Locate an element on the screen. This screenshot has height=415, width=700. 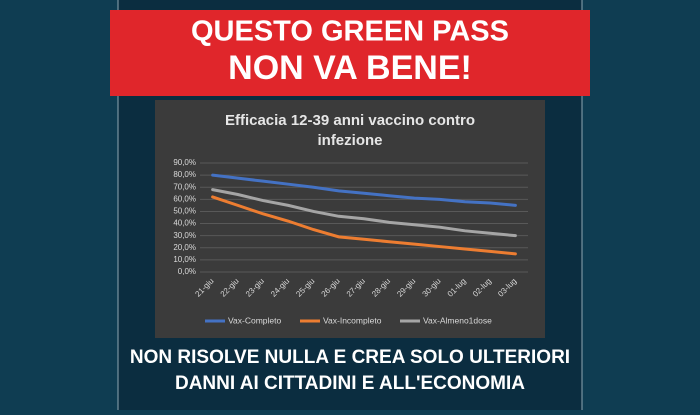
banner is located at coordinates (350, 53).